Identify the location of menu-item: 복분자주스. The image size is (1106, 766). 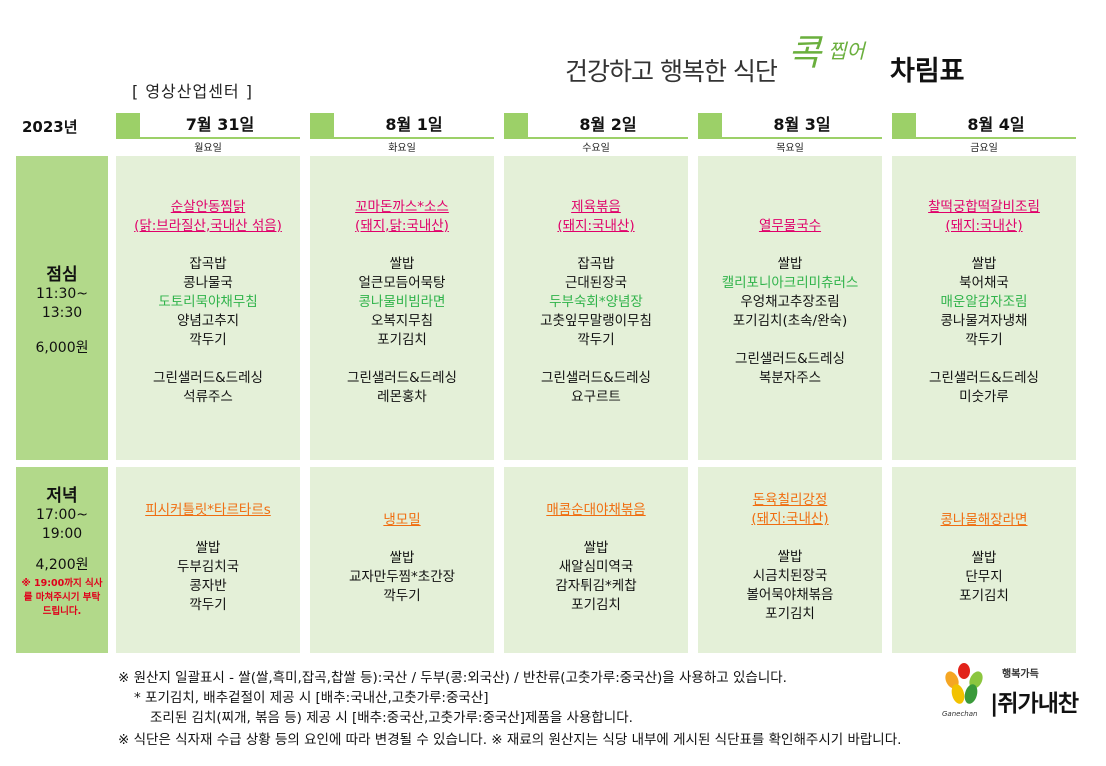
(790, 378).